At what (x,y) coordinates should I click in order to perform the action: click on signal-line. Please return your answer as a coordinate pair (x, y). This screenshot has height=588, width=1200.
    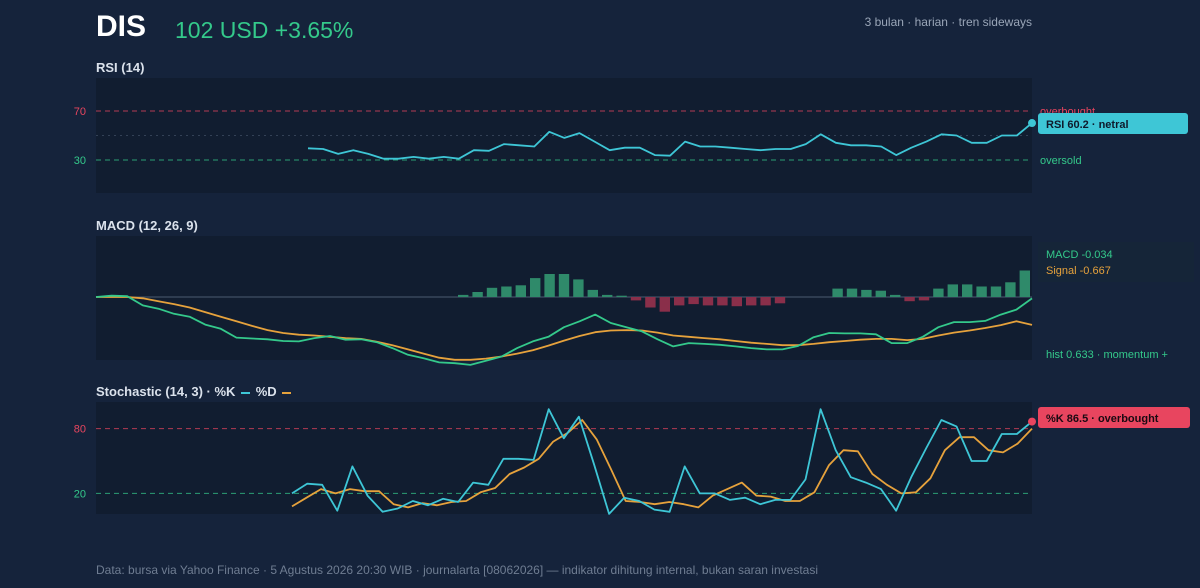
    Looking at the image, I should click on (564, 328).